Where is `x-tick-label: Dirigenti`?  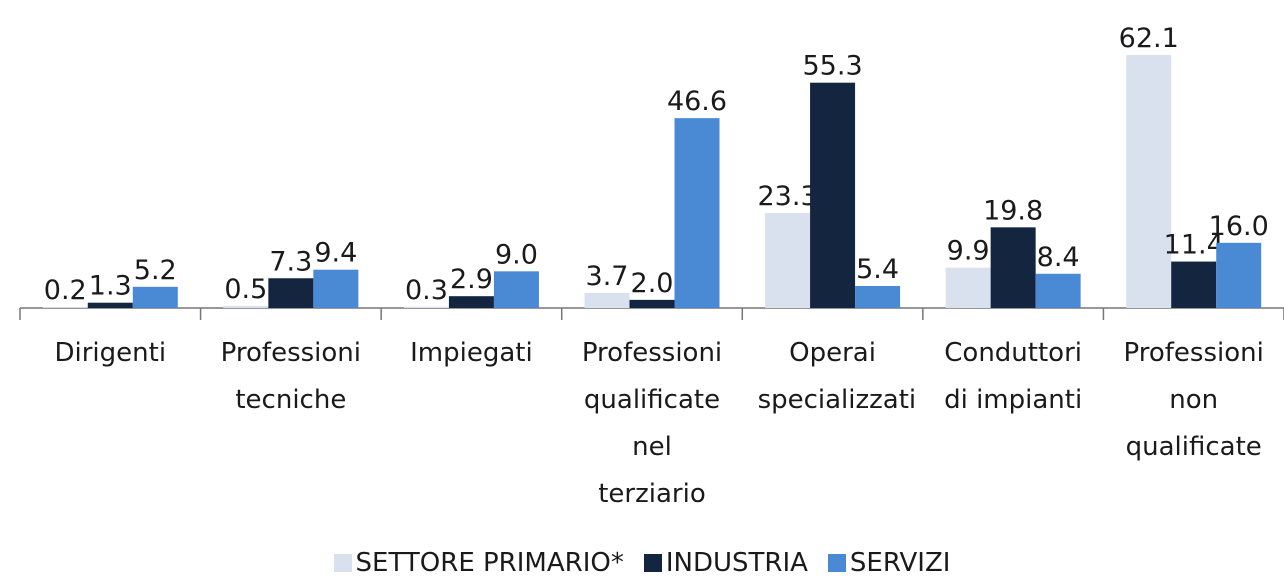 x-tick-label: Dirigenti is located at coordinates (110, 353).